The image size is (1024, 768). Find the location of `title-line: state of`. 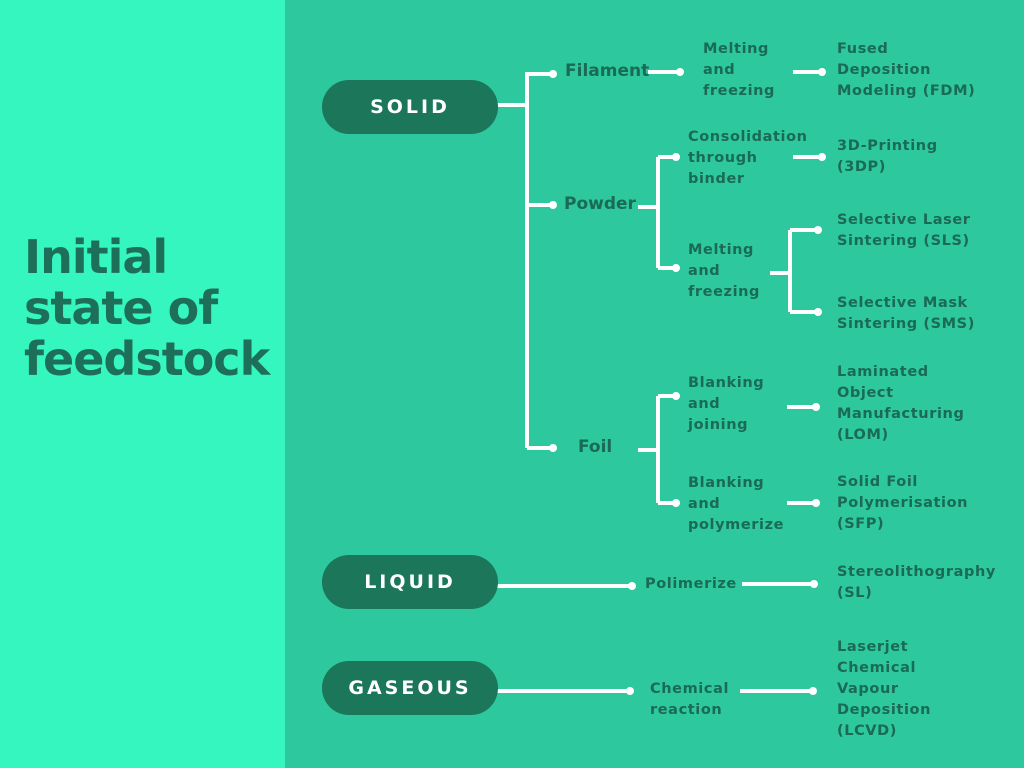

title-line: state of is located at coordinates (121, 308).